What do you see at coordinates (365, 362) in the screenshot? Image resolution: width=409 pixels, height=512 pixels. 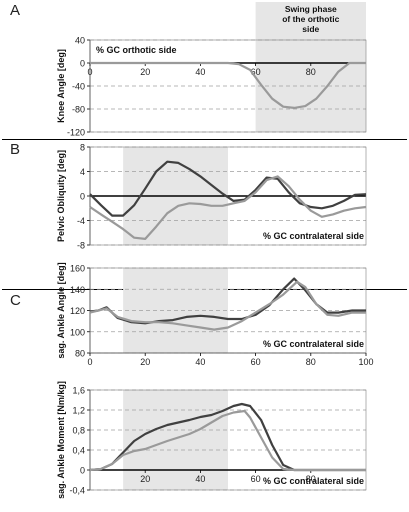 I see `x-tick-label: 100` at bounding box center [365, 362].